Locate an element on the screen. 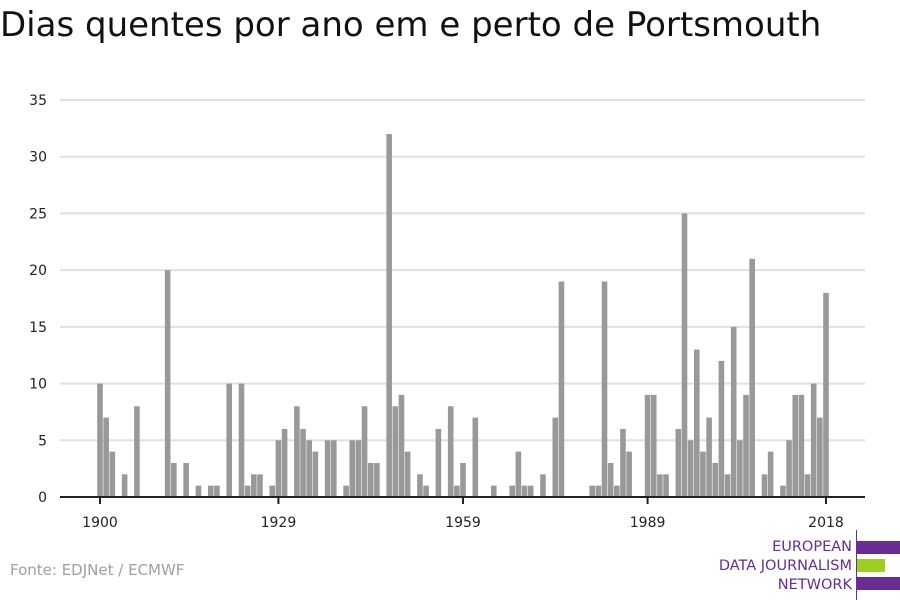  bar-1980 is located at coordinates (592, 491).